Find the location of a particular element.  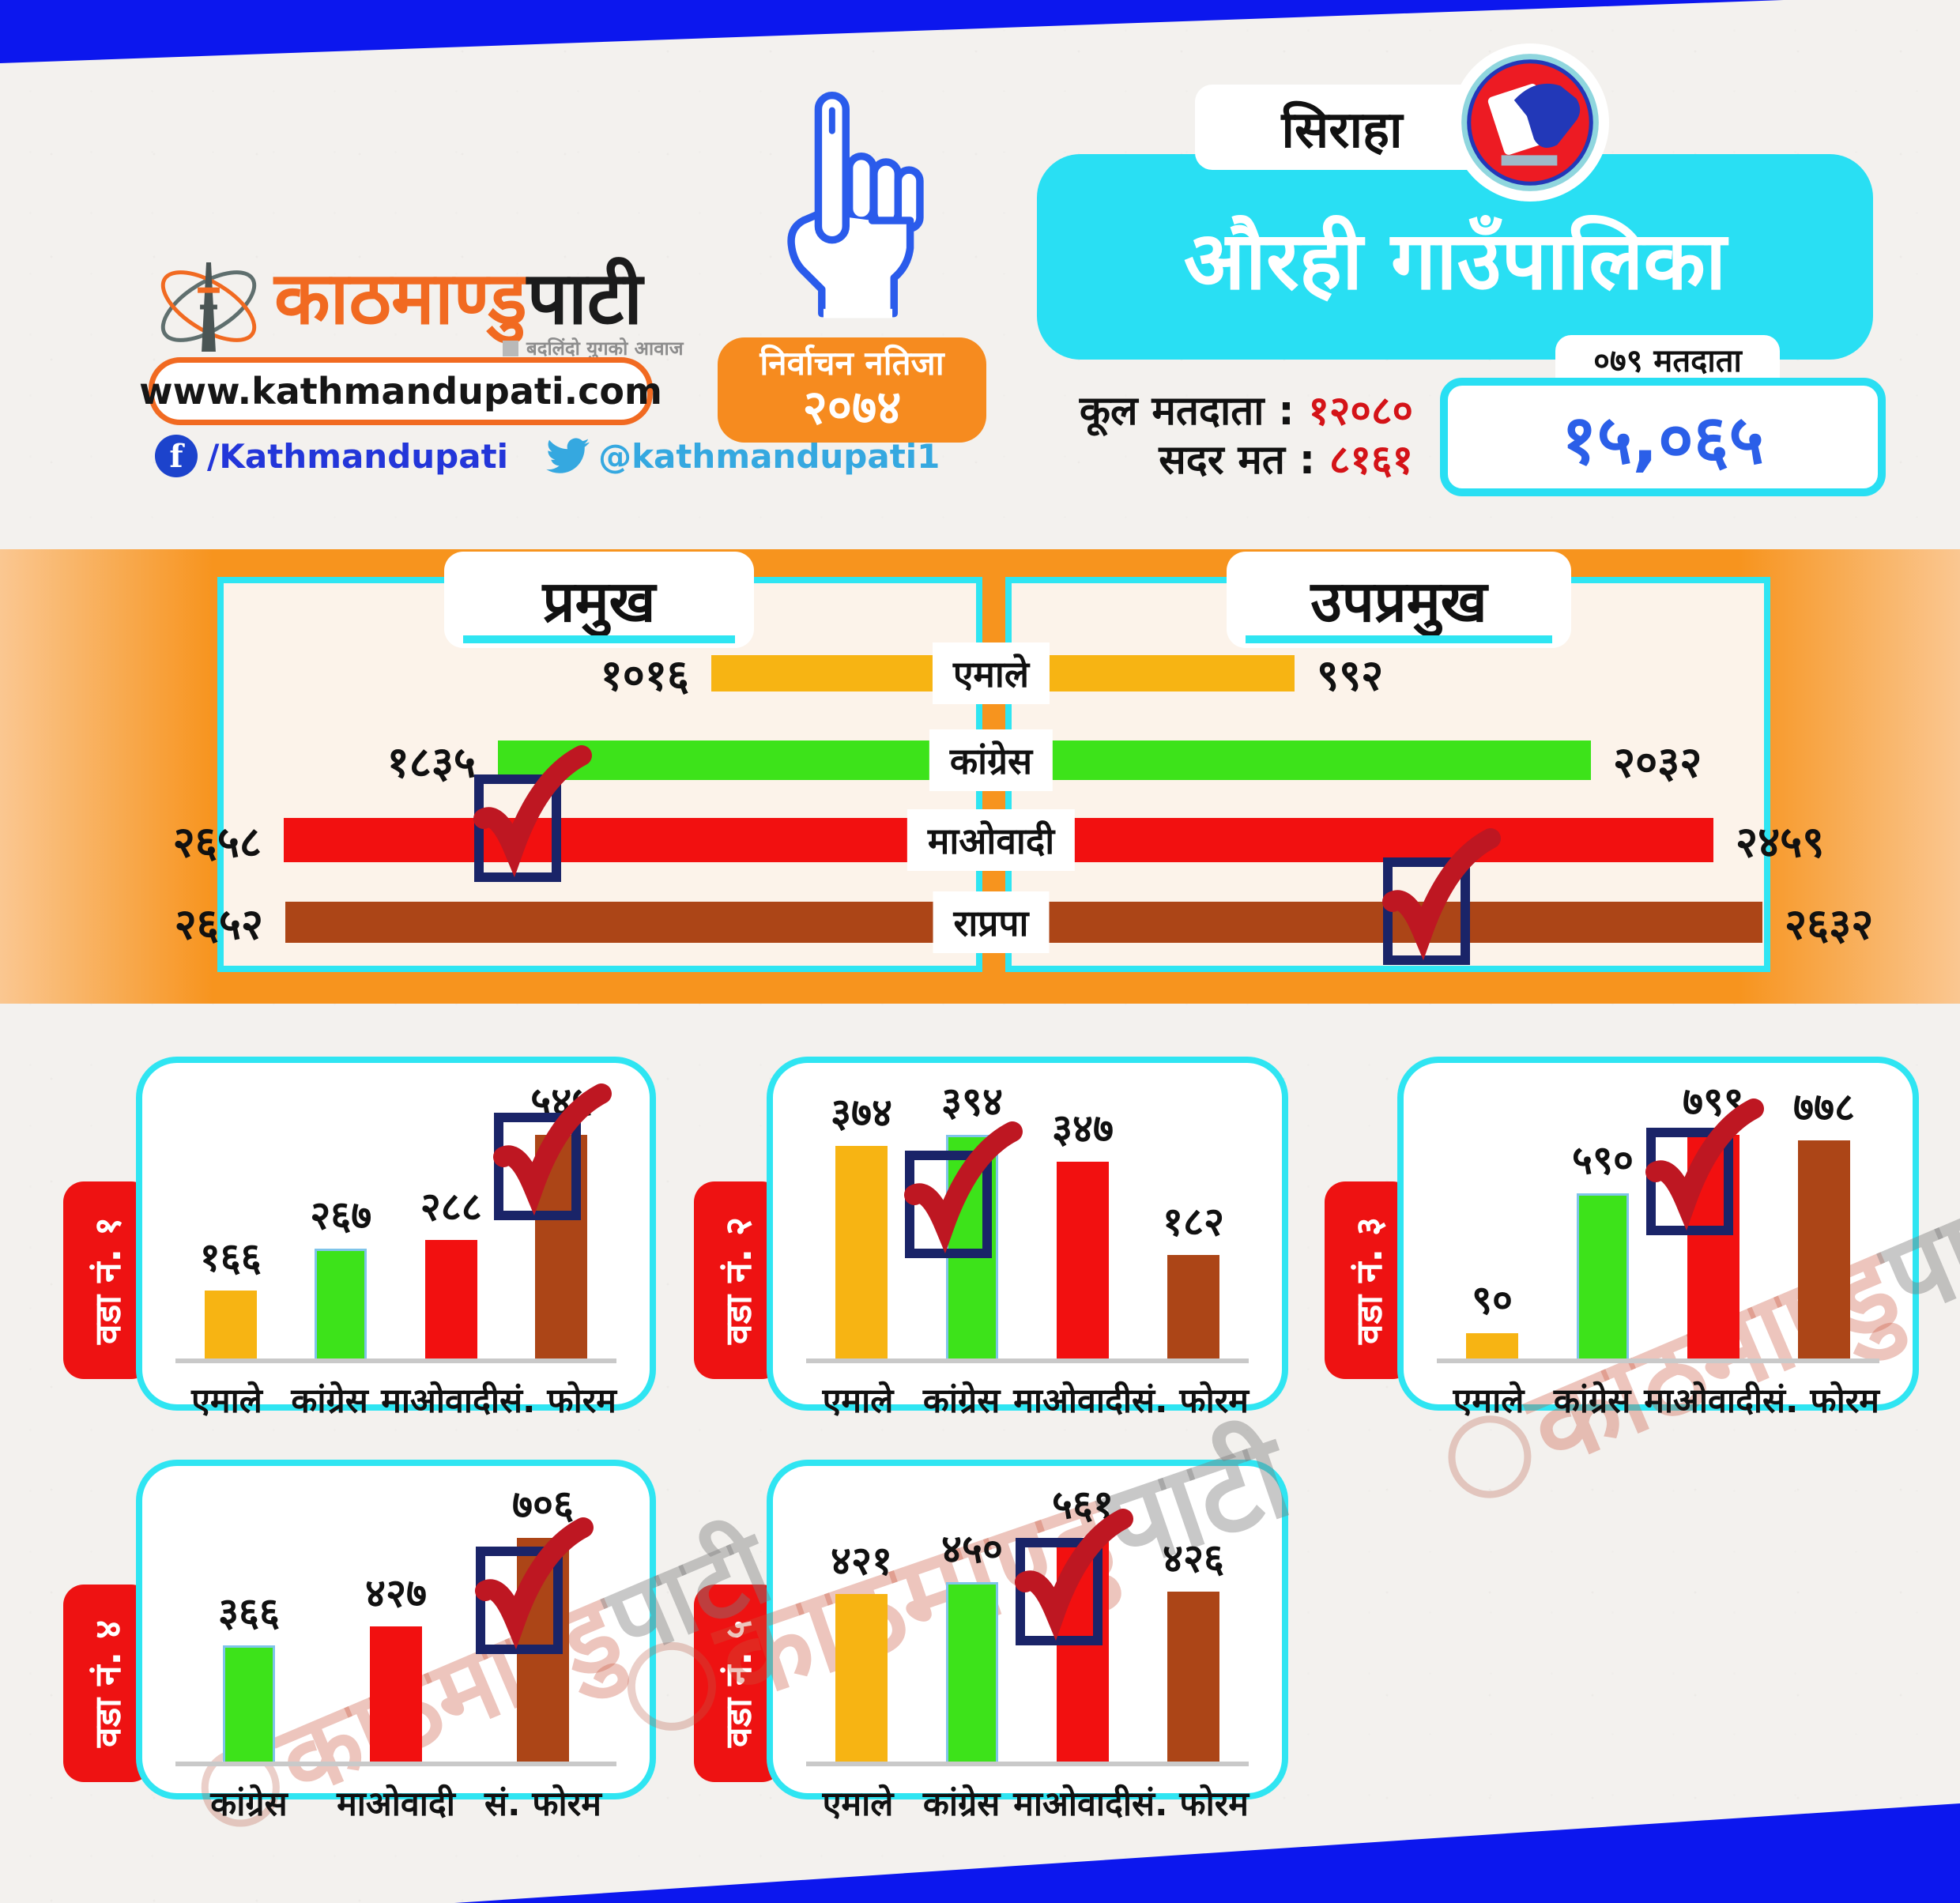

tagline-text: बदलिंदो युगको आवाज is located at coordinates (605, 348).